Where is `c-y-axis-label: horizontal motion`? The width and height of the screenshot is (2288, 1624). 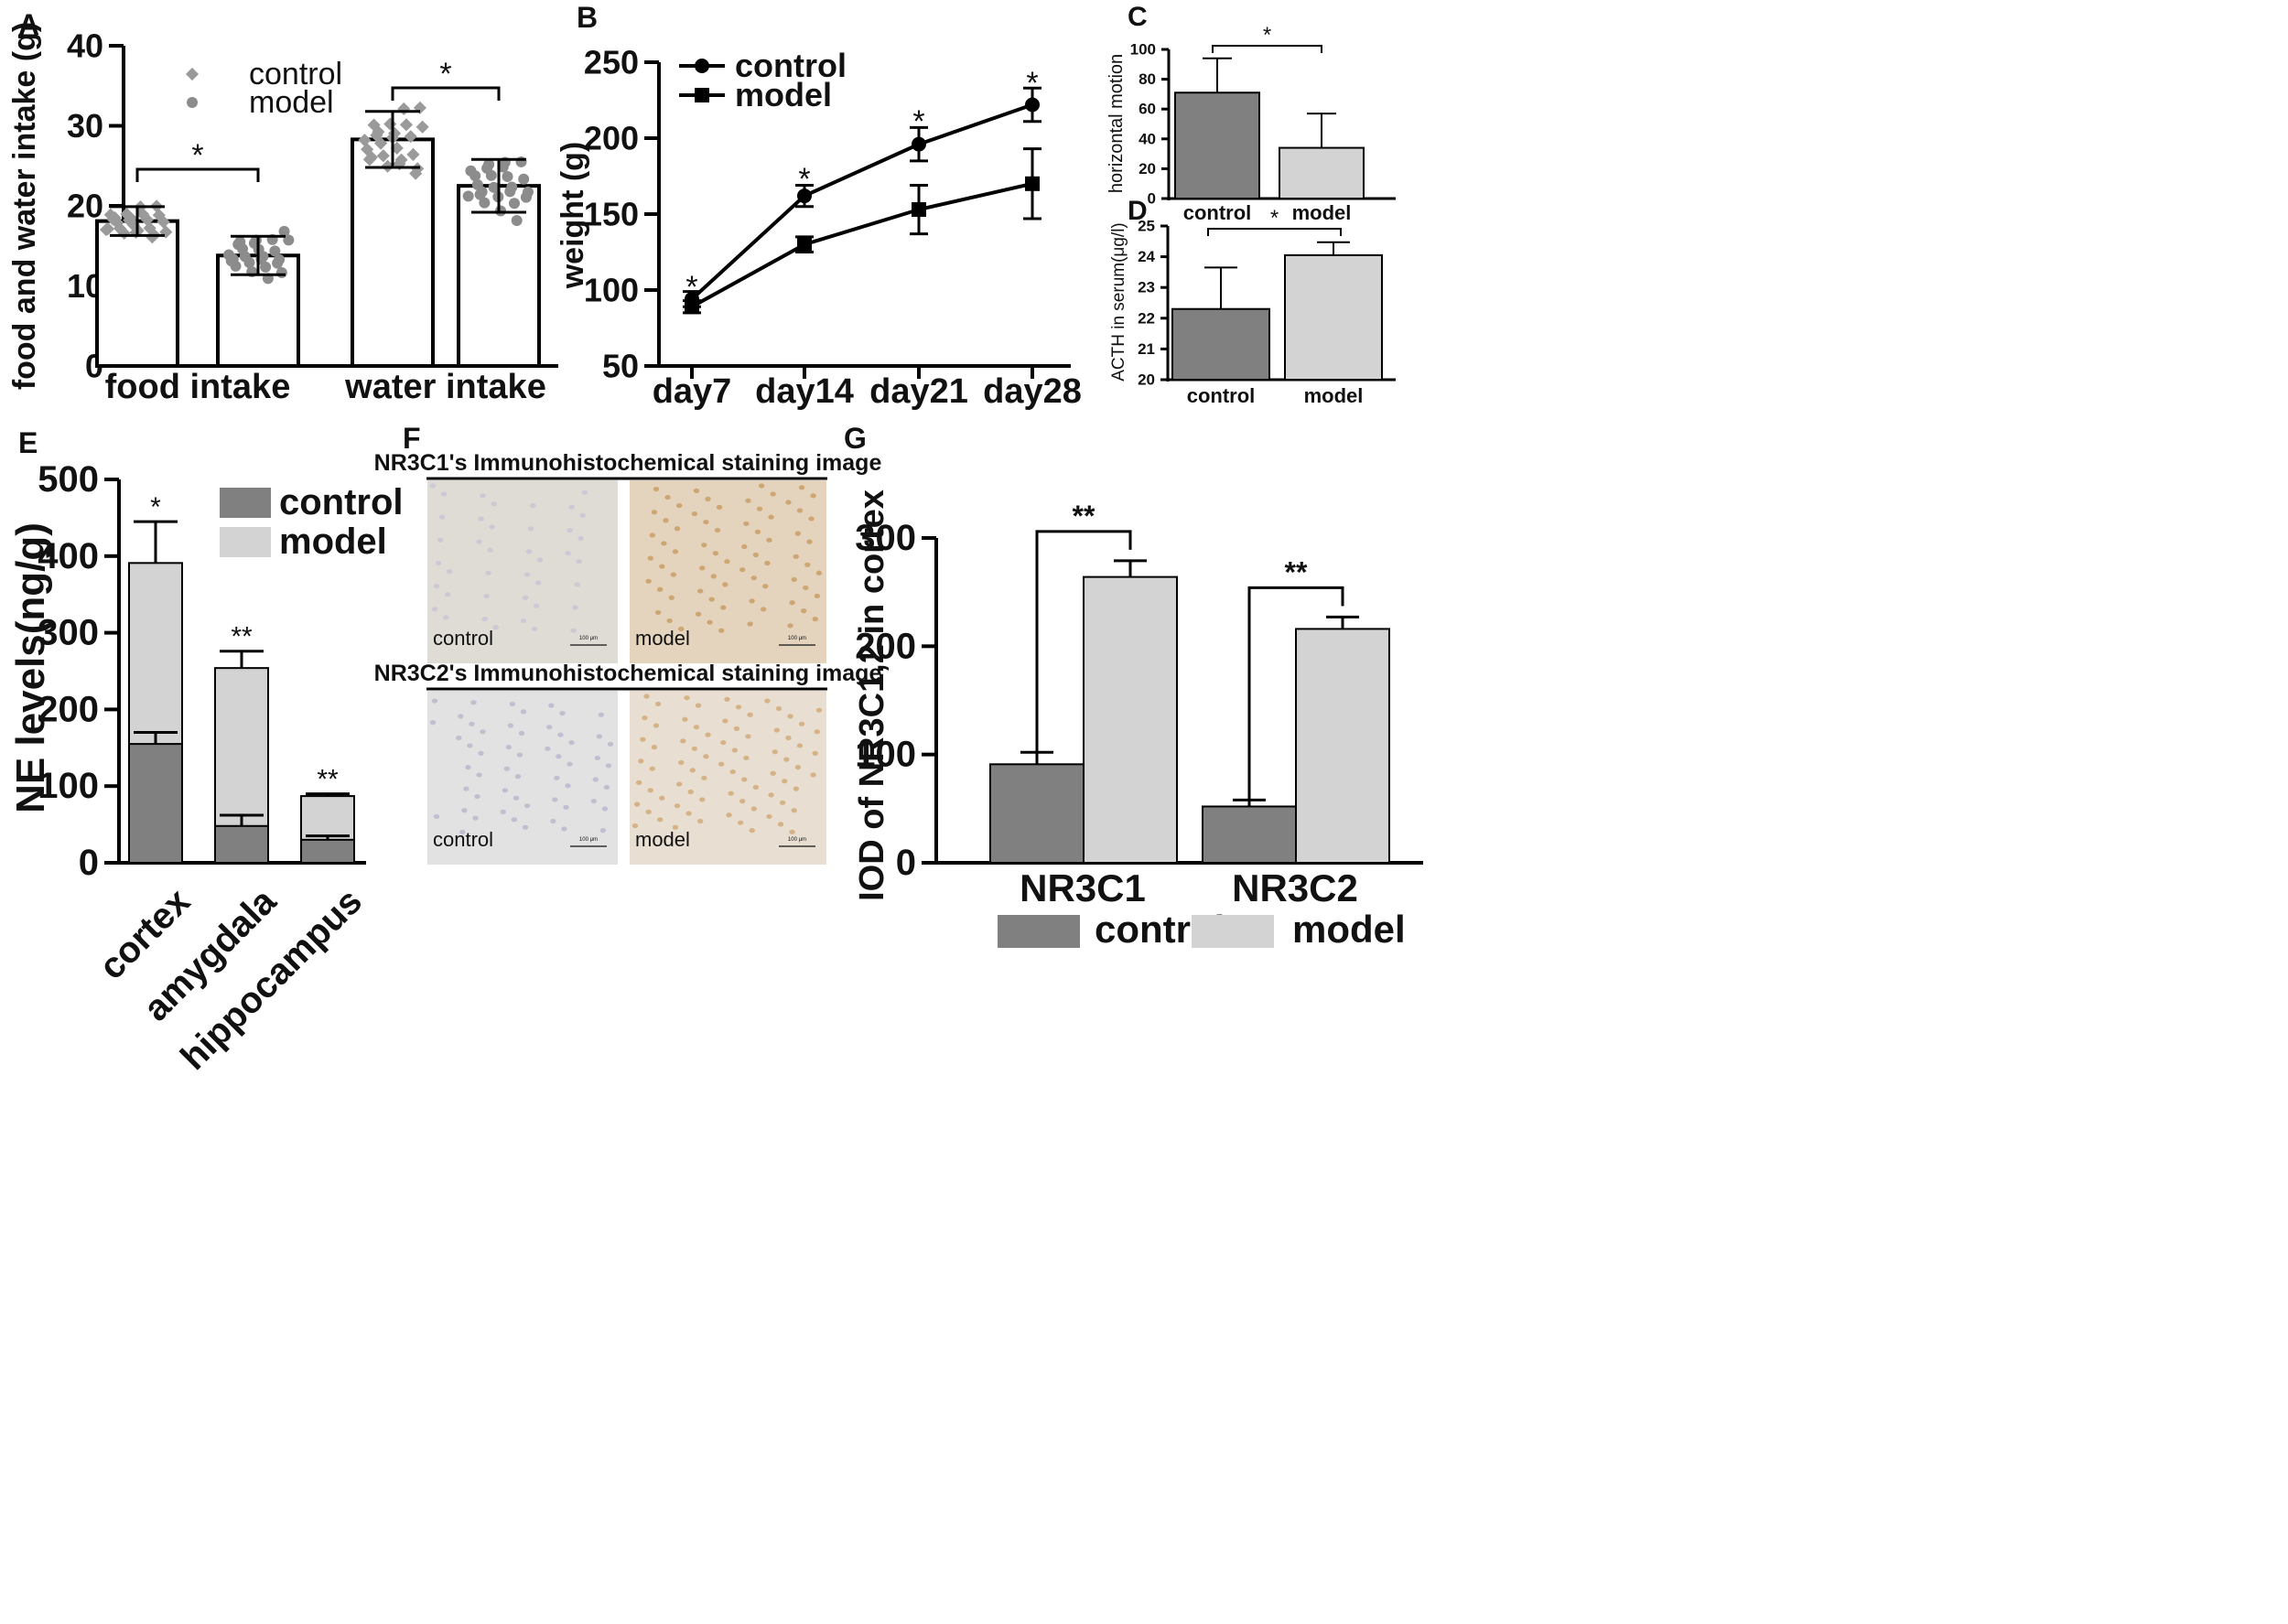 c-y-axis-label: horizontal motion is located at coordinates (1116, 124).